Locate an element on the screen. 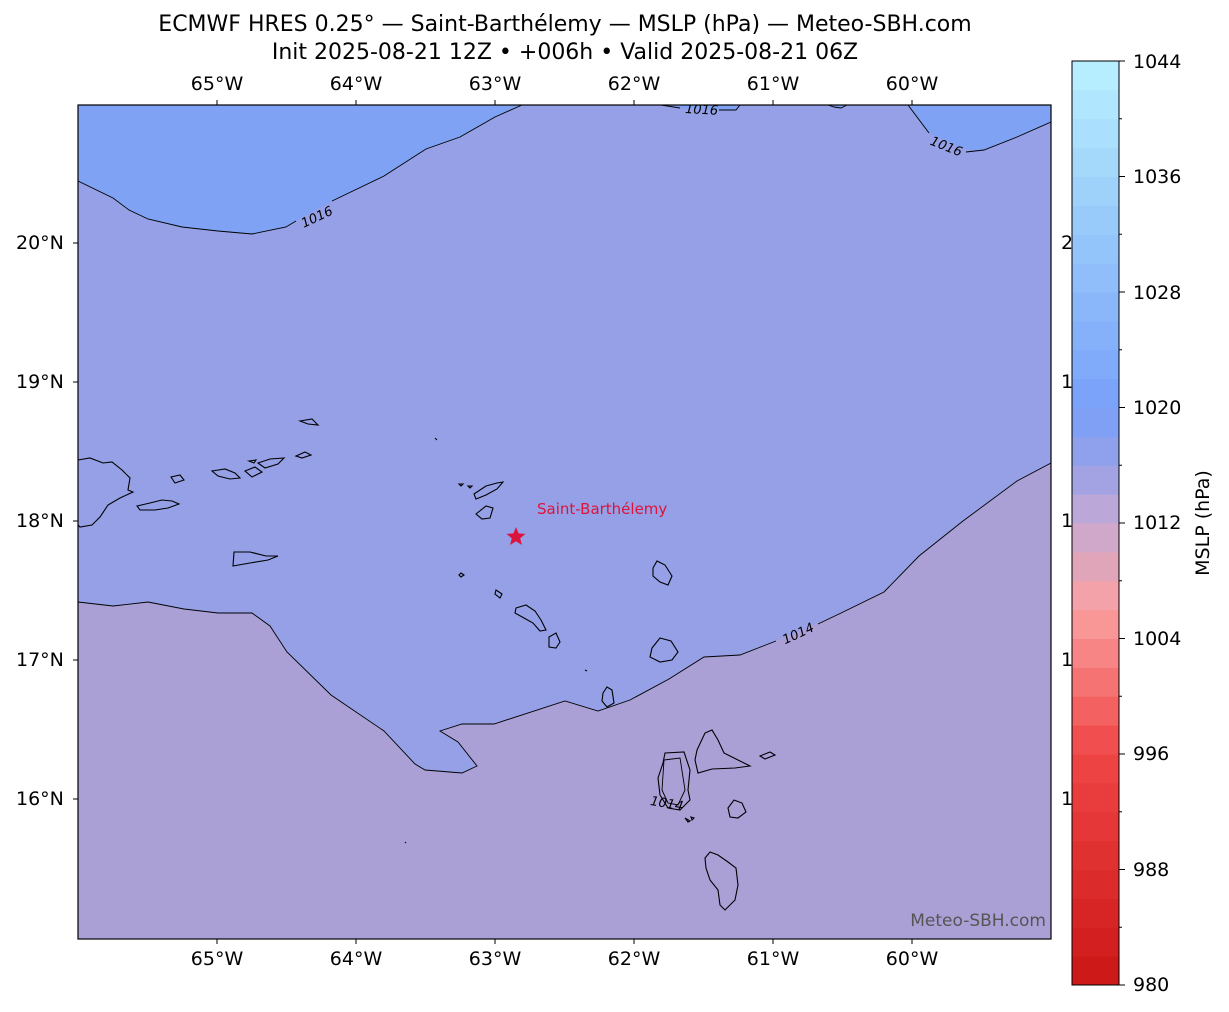  colorbar-tick-label: 988 is located at coordinates (1151, 870).